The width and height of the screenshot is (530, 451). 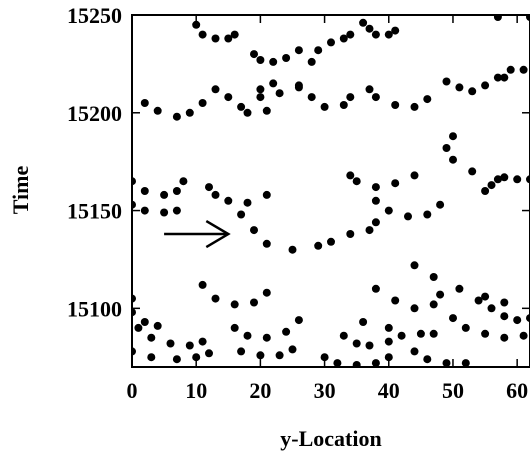 I want to click on arrow-annotation, so click(x=197, y=234).